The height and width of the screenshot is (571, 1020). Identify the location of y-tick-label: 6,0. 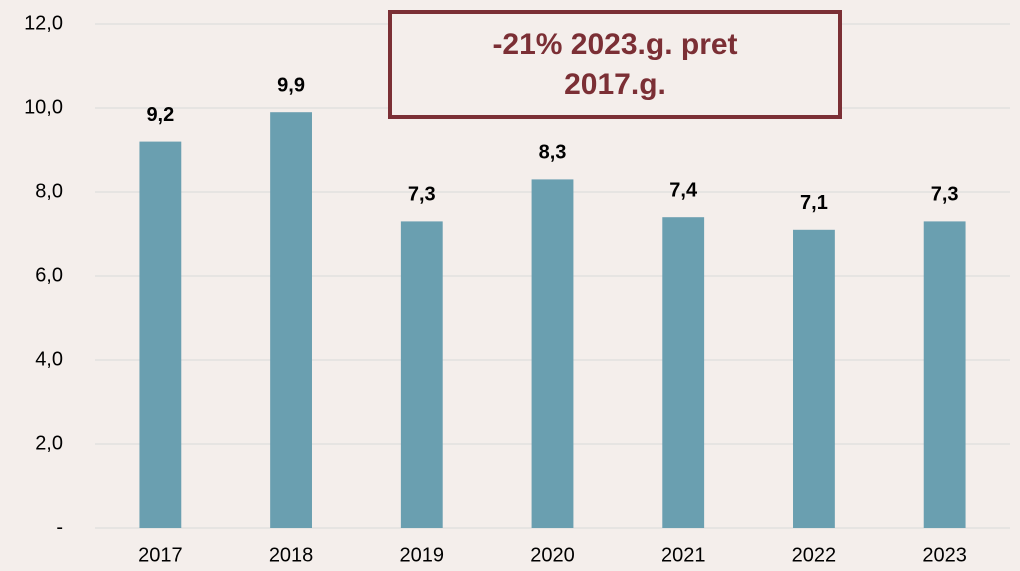
(49, 275).